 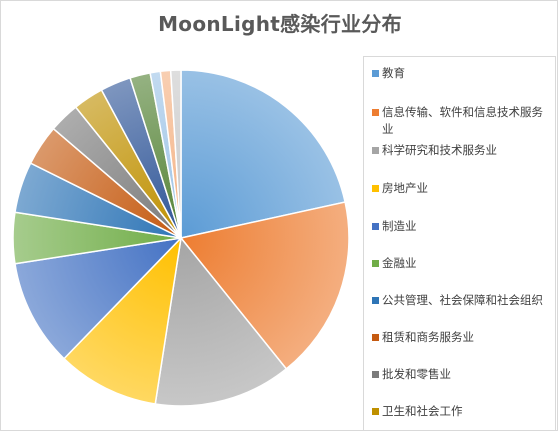 I want to click on chart-title: MoonLight感染行业分布, so click(x=280, y=24).